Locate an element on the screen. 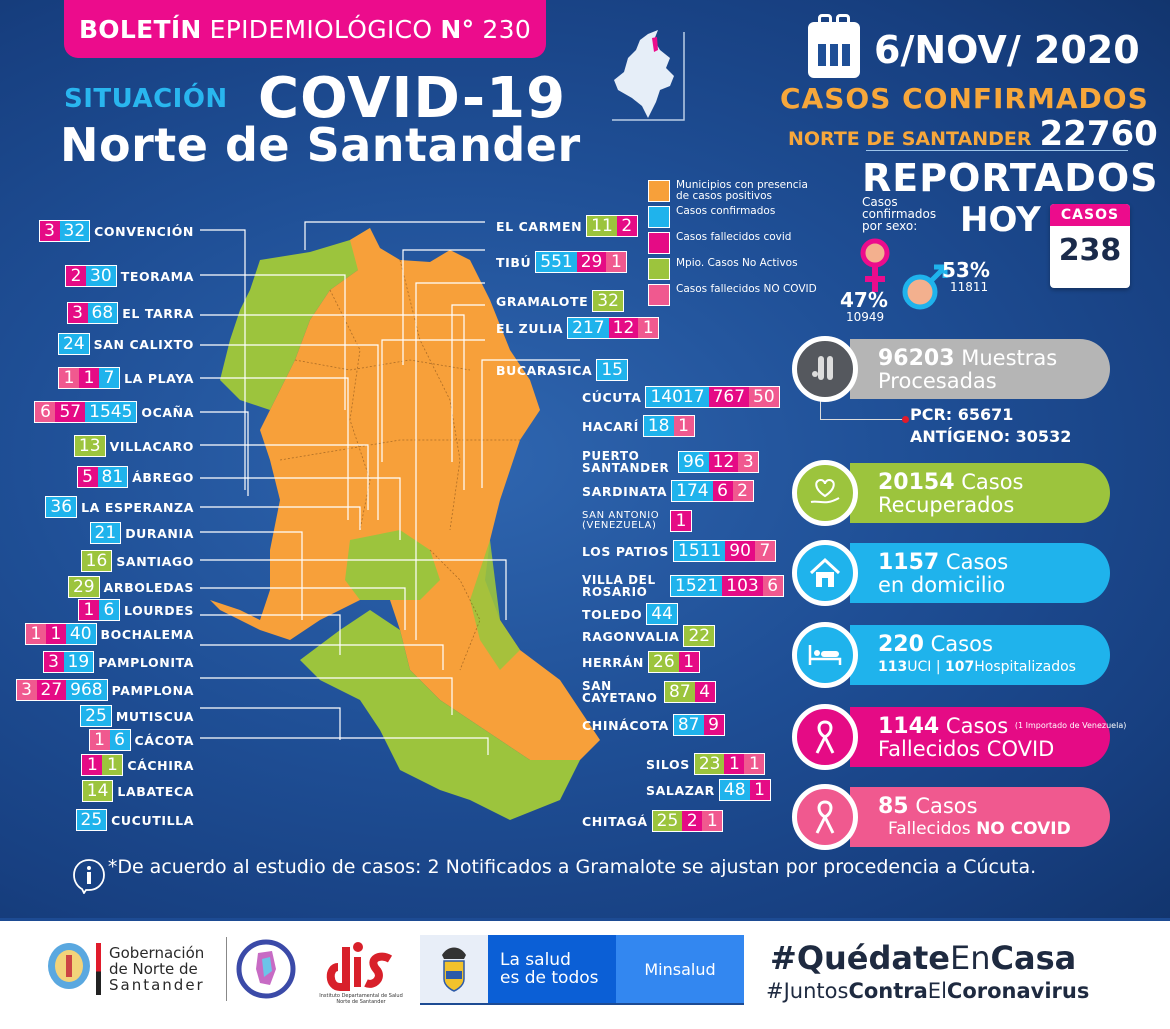  municipality-row: EL ZULIA 217 12 1 is located at coordinates (578, 328).